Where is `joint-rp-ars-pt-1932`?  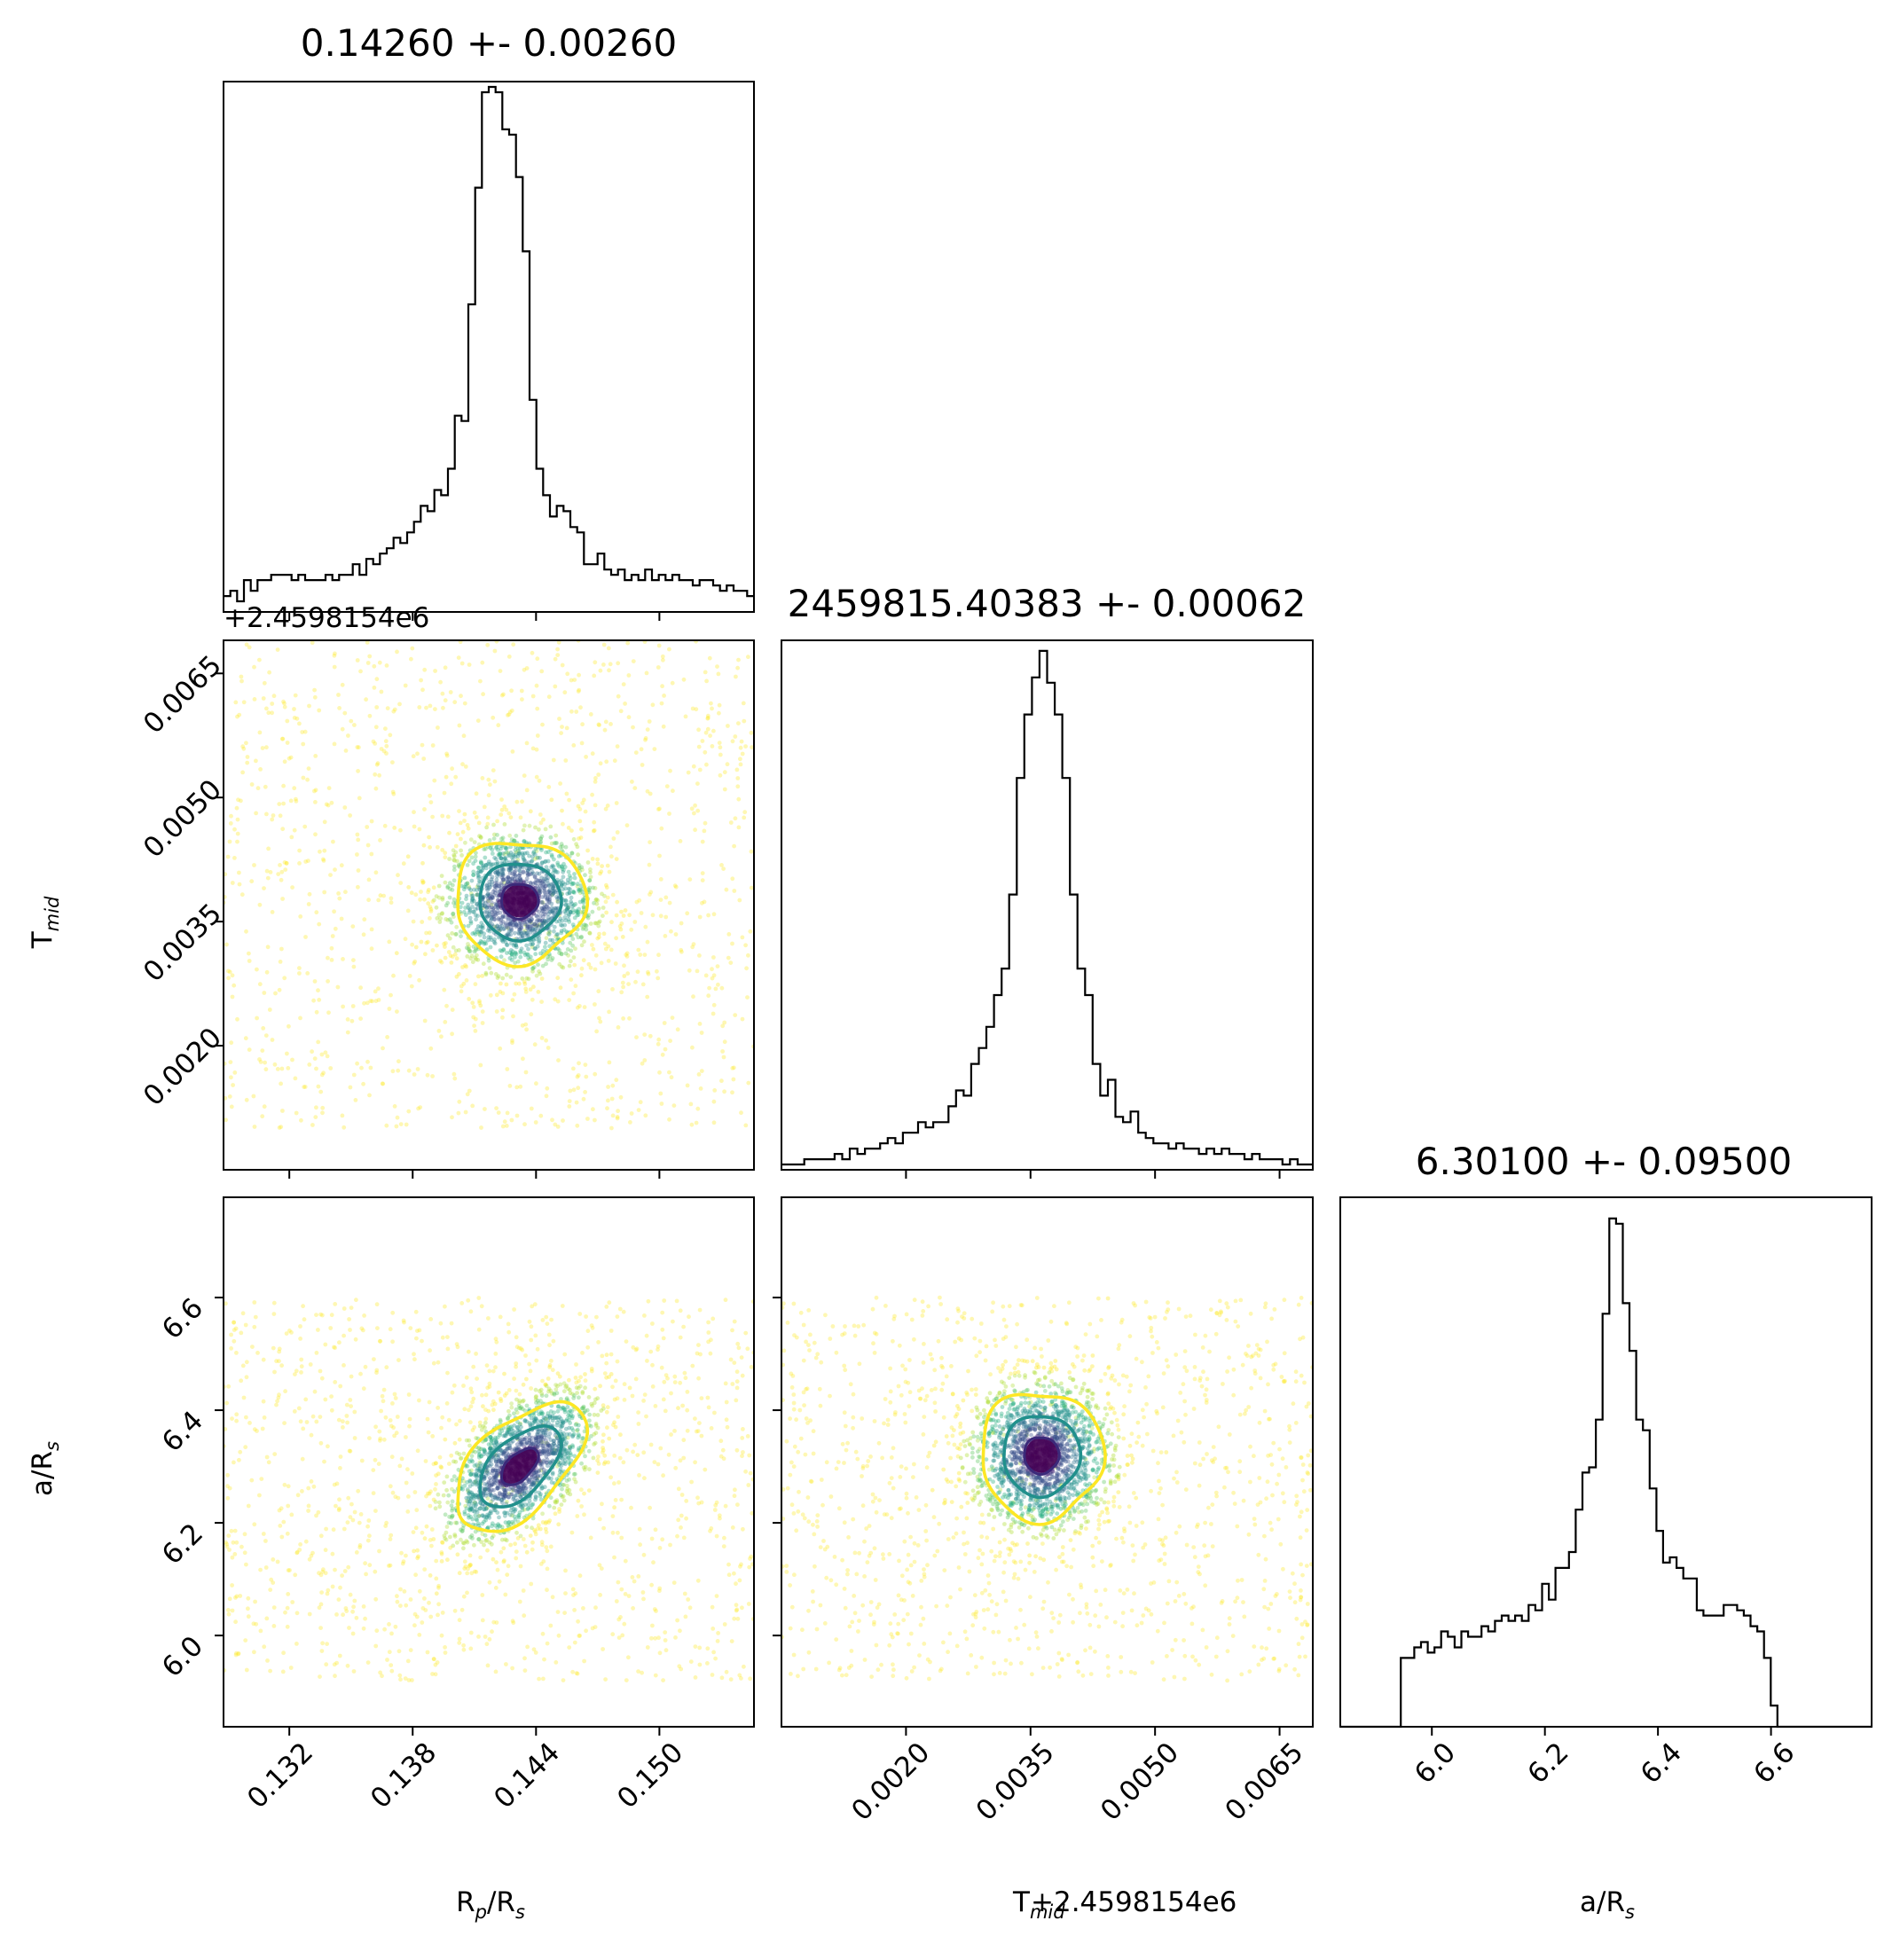
joint-rp-ars-pt-1932 is located at coordinates (589, 1451).